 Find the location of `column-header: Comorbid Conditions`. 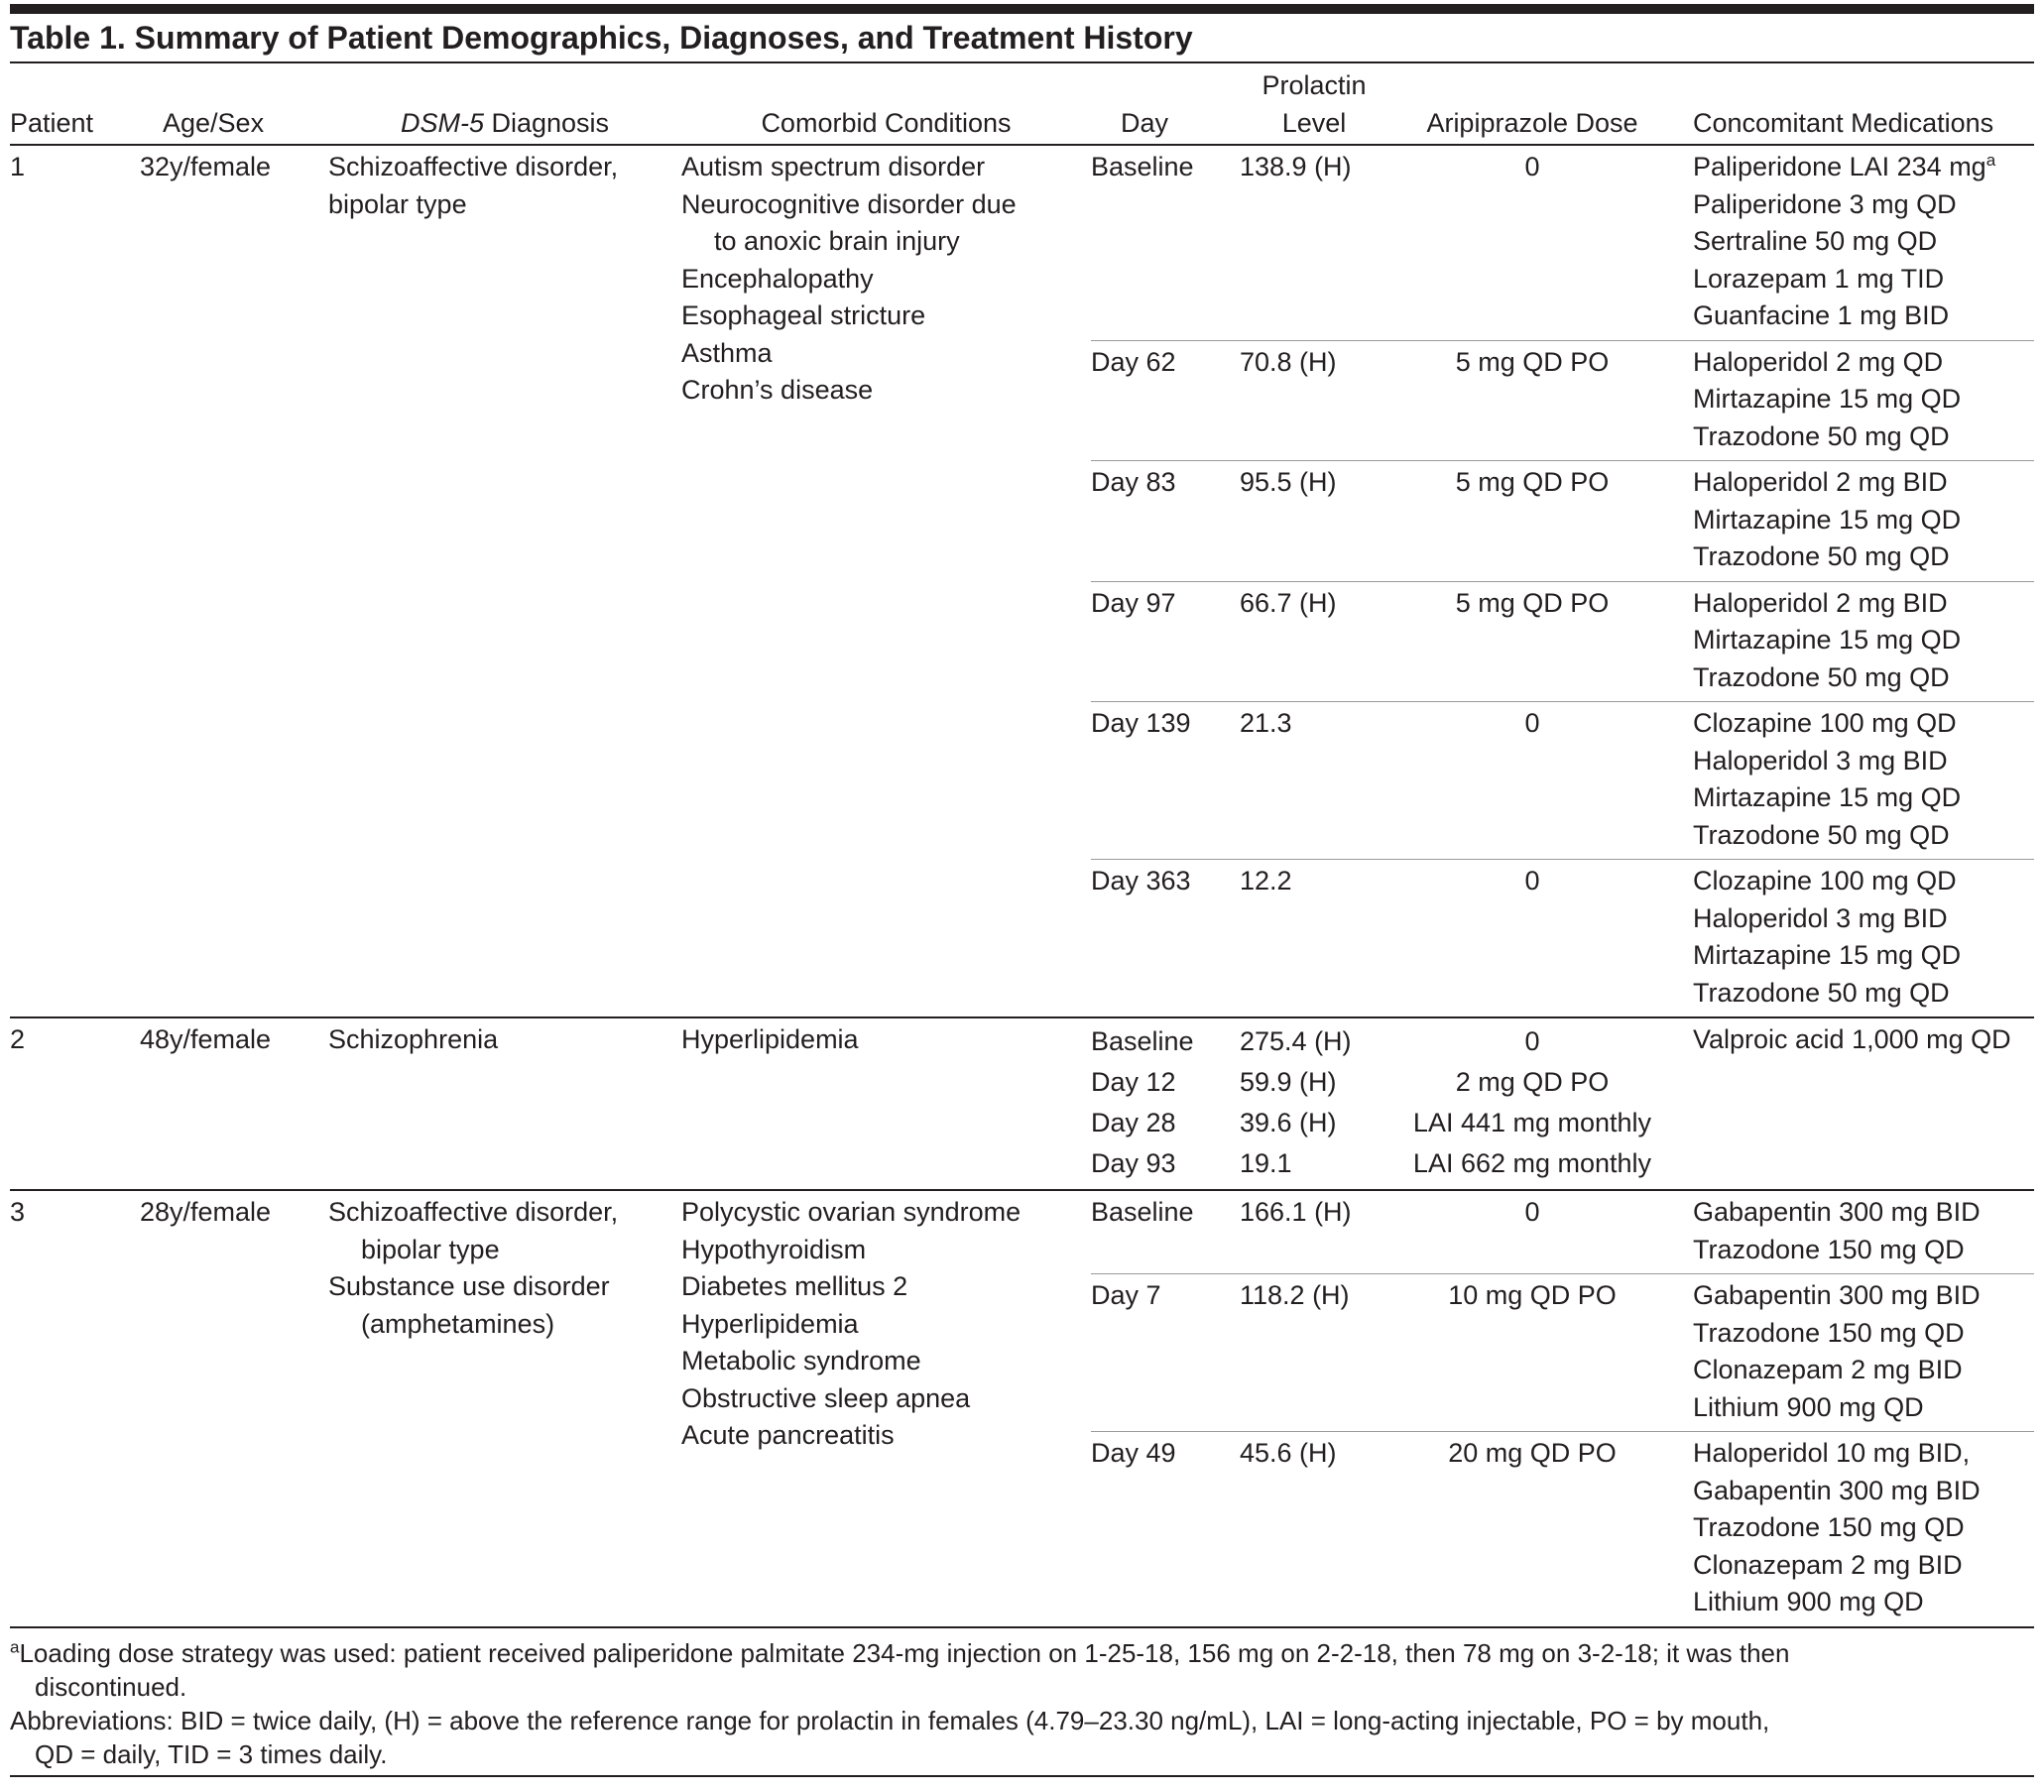

column-header: Comorbid Conditions is located at coordinates (886, 123).